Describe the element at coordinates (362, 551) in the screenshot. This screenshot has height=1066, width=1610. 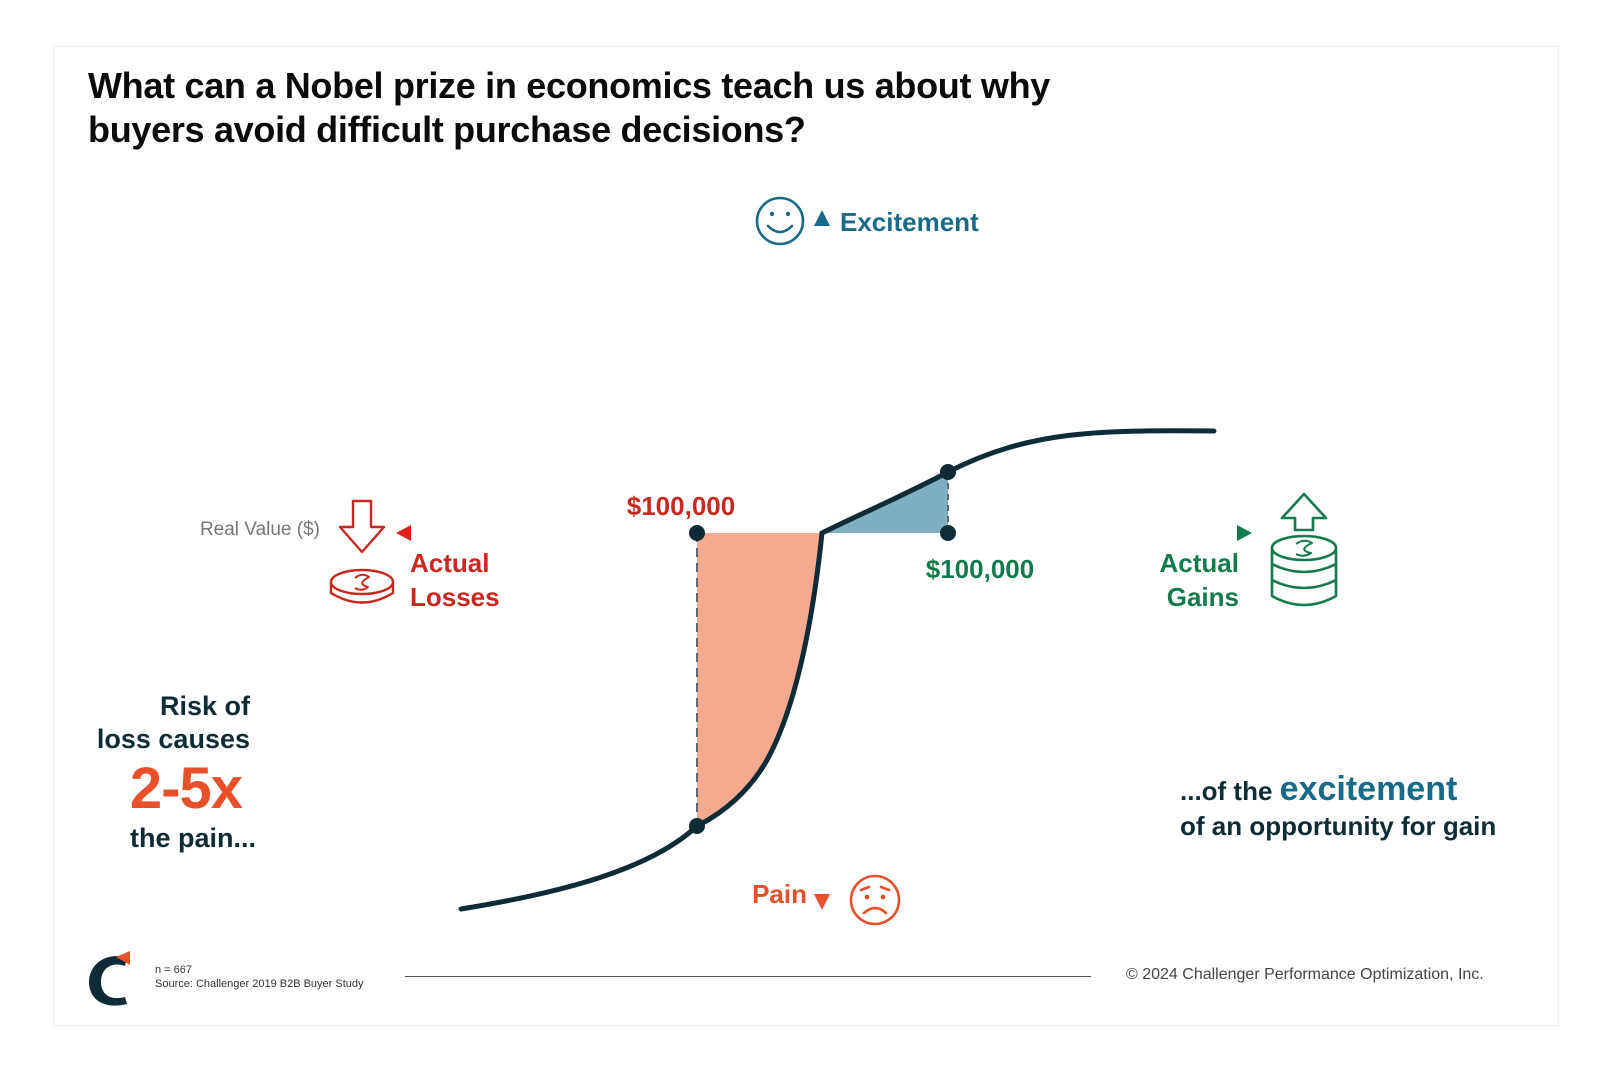
I see `coin-down-arrow-icon` at that location.